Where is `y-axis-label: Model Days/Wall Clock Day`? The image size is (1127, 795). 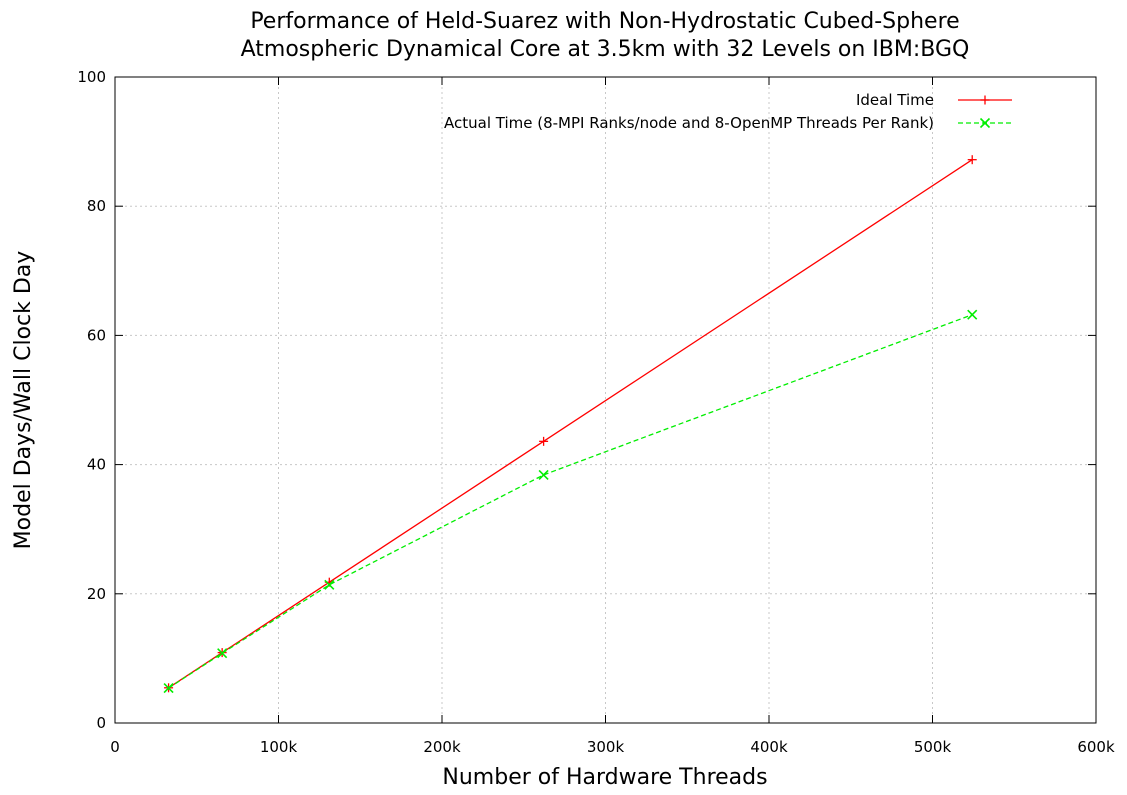
y-axis-label: Model Days/Wall Clock Day is located at coordinates (23, 400).